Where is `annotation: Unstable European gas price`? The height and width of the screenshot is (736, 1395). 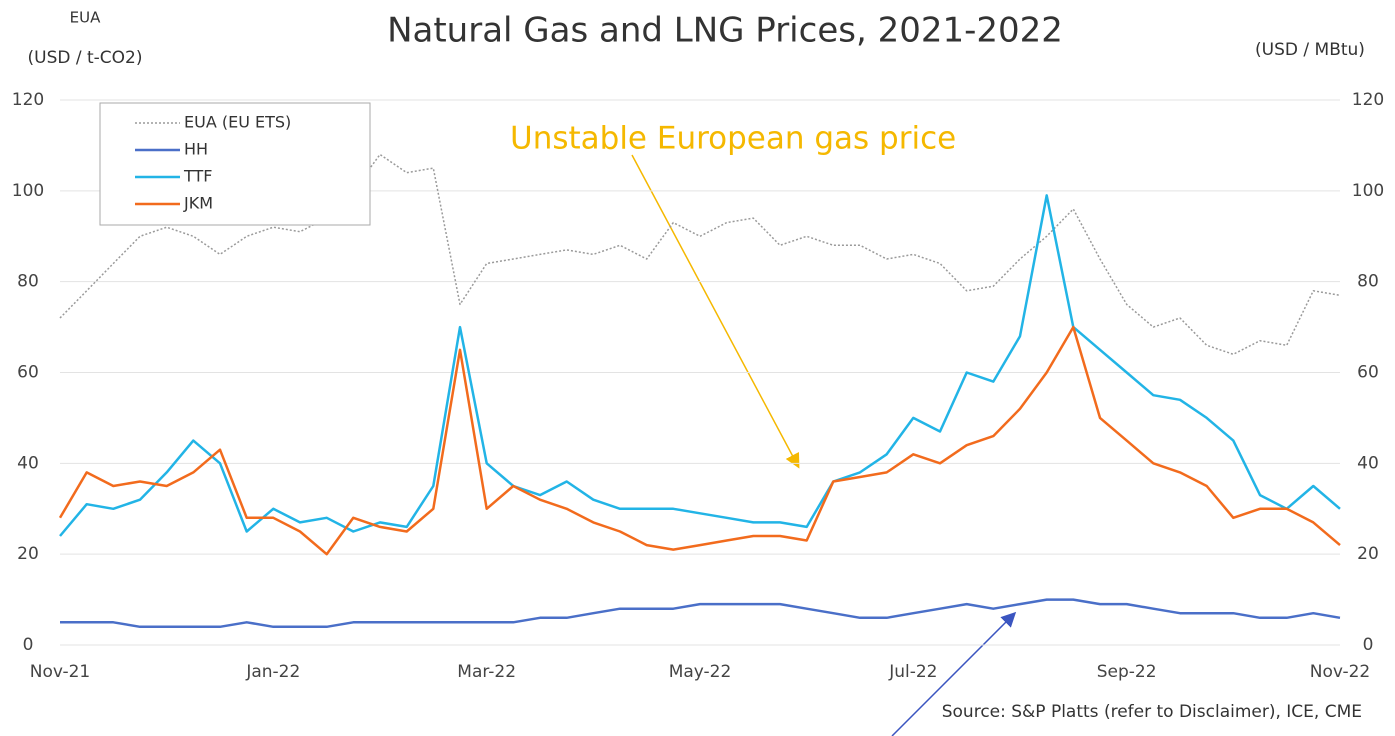 annotation: Unstable European gas price is located at coordinates (733, 139).